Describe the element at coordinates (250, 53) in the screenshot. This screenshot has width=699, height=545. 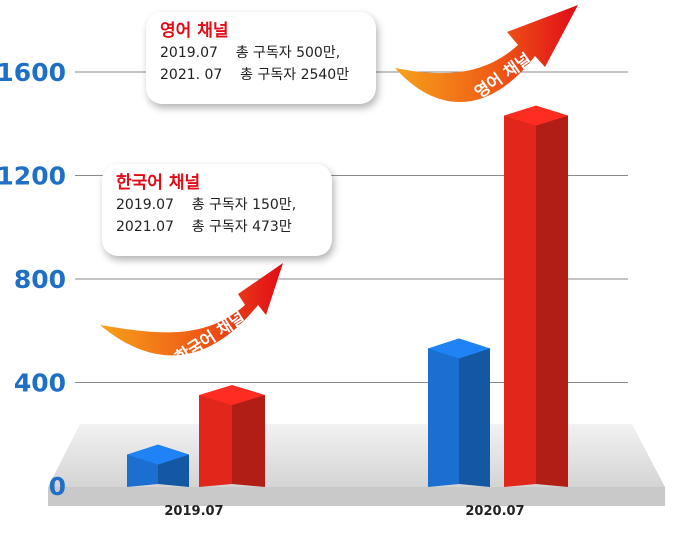
I see `english-callout-line-1: 2019.07 총 구독자 500만,` at that location.